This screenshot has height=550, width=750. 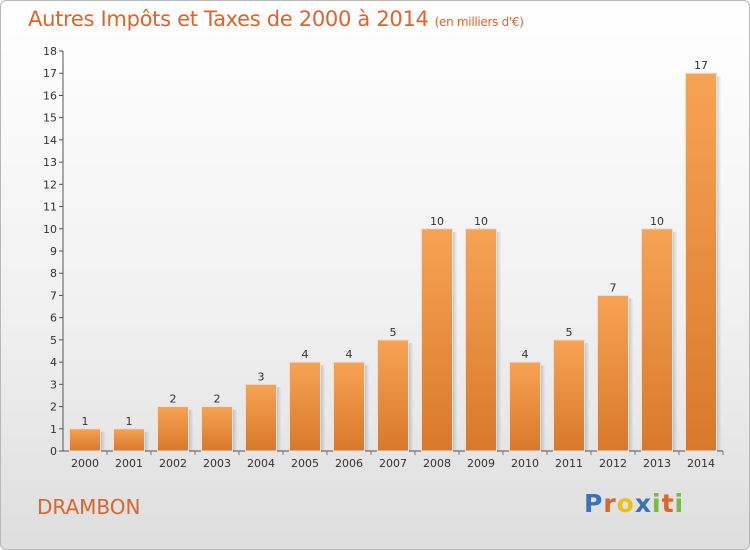 I want to click on x-tick-label: 2011, so click(x=569, y=463).